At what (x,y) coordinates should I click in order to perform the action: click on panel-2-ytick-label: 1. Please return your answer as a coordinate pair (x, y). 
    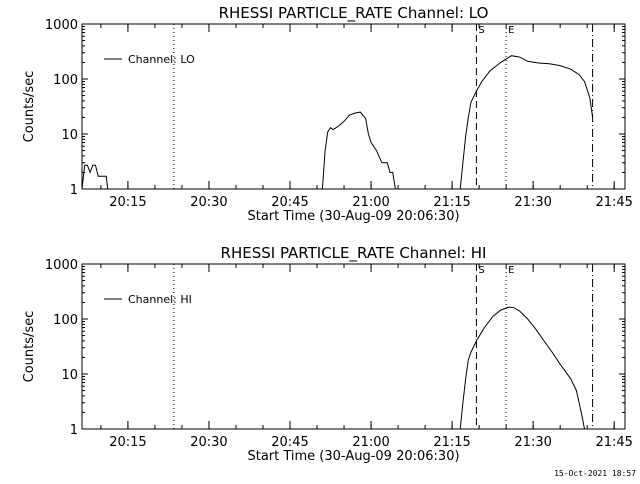
    Looking at the image, I should click on (74, 430).